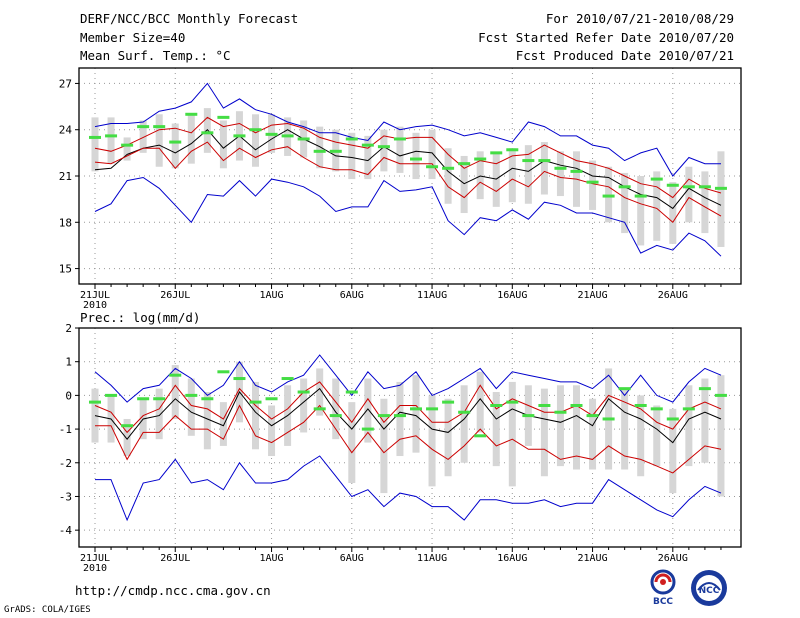 The width and height of the screenshot is (800, 618). I want to click on p2-xtick-label: 21AUG, so click(592, 558).